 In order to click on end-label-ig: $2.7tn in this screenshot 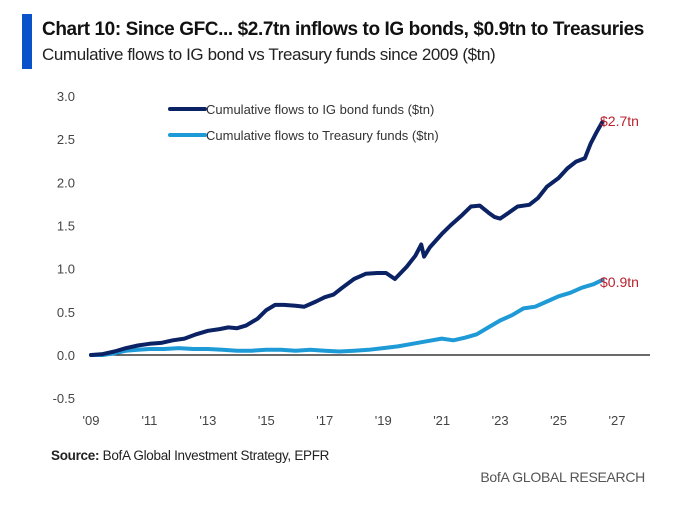, I will do `click(619, 121)`.